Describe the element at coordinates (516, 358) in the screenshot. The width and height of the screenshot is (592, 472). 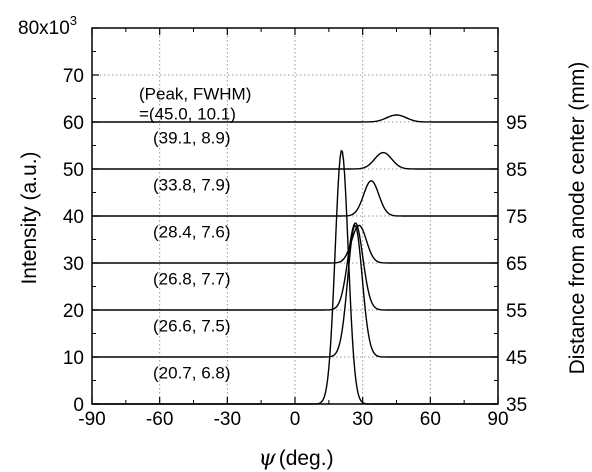
I see `y2-tick-label: 45` at that location.